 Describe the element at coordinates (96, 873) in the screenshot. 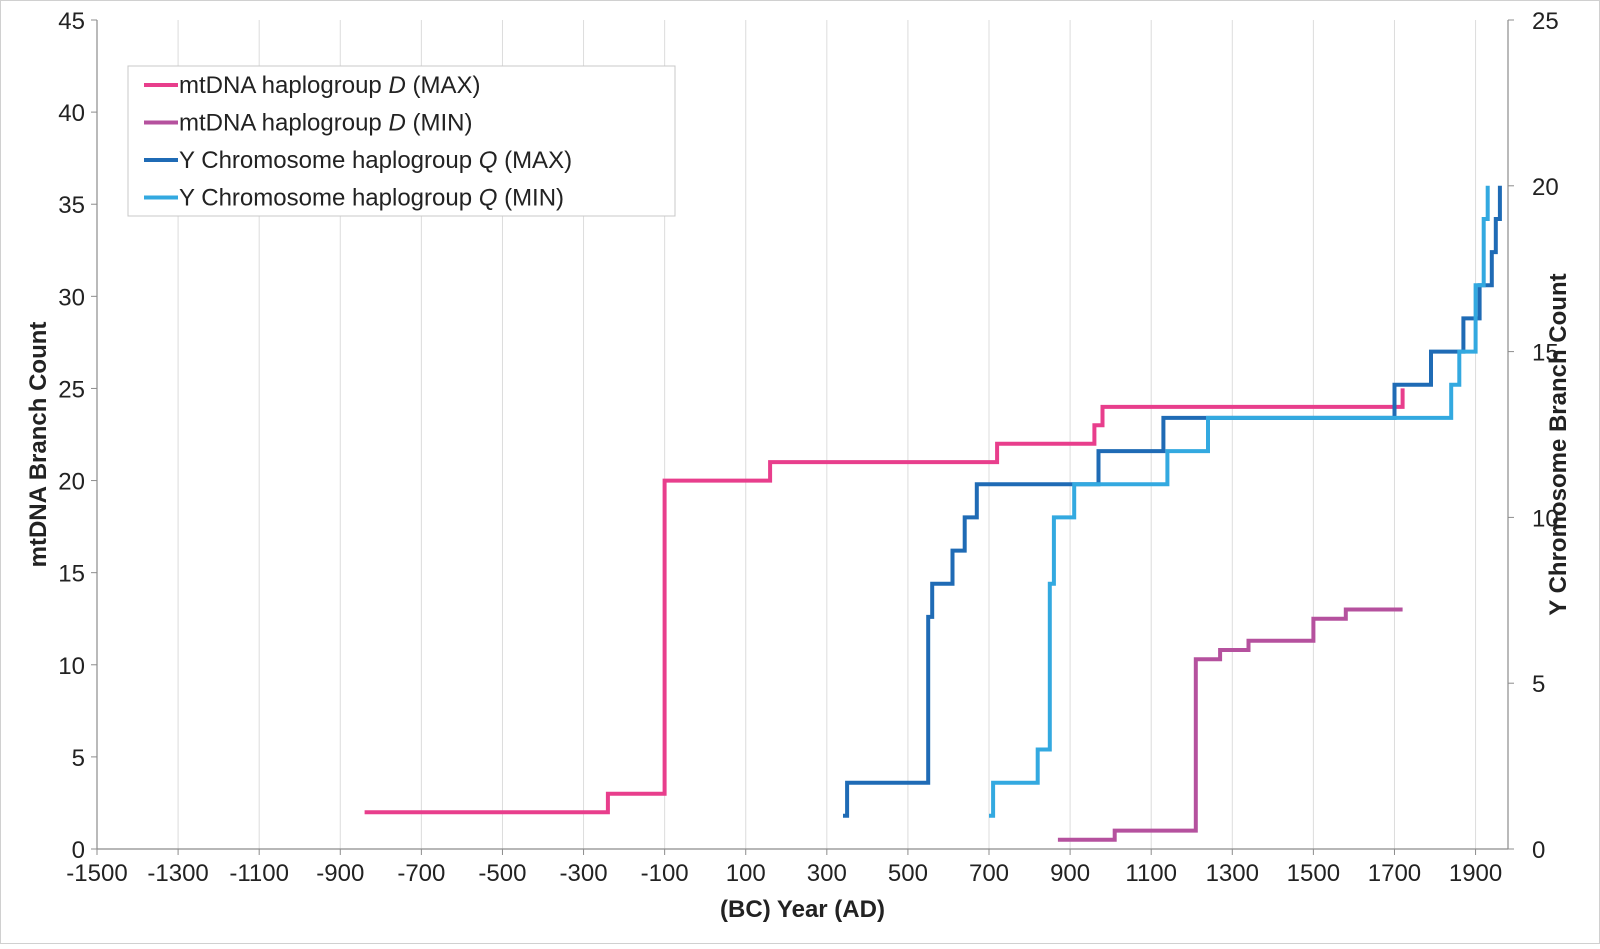

I see `x-tick-label: -1500` at that location.